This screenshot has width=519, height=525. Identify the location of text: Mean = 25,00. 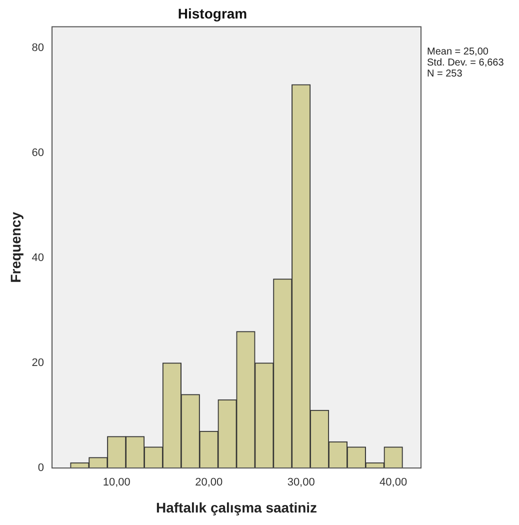
(458, 52).